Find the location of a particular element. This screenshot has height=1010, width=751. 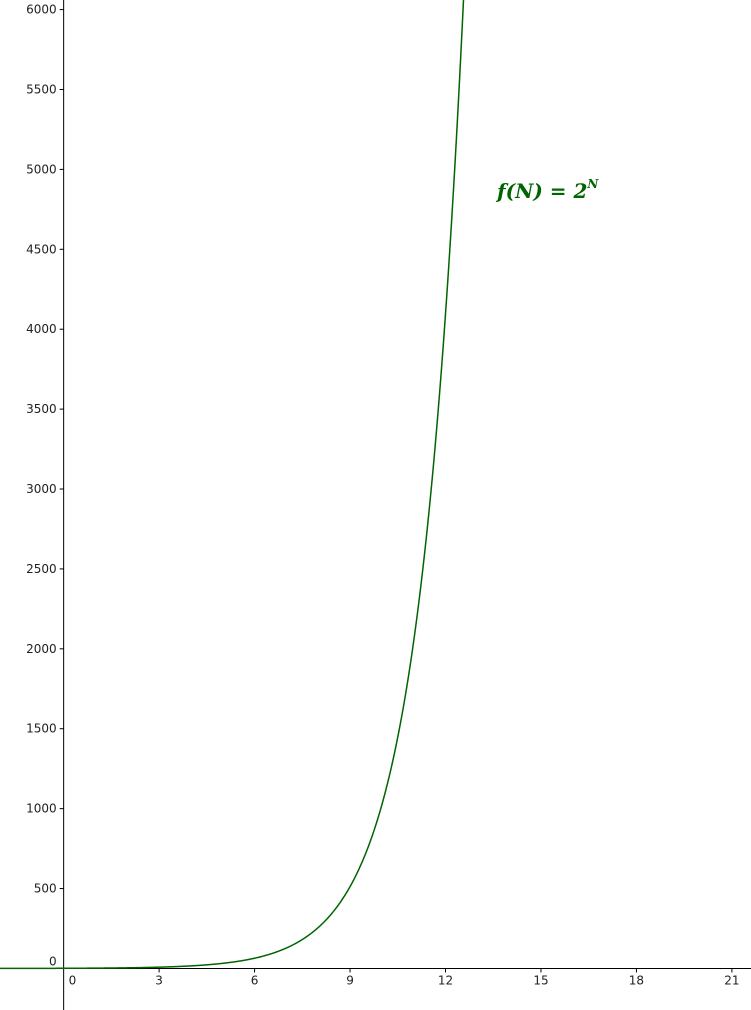

y-tick-label: 0 is located at coordinates (53, 961).